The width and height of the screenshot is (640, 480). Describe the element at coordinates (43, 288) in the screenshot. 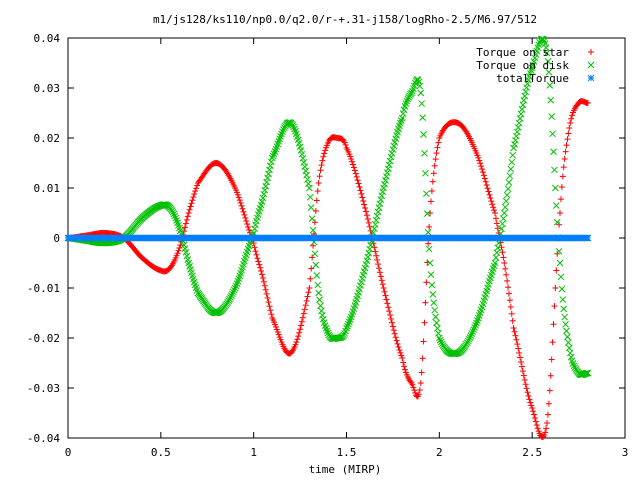

I see `y-tick-label: -0.01` at that location.